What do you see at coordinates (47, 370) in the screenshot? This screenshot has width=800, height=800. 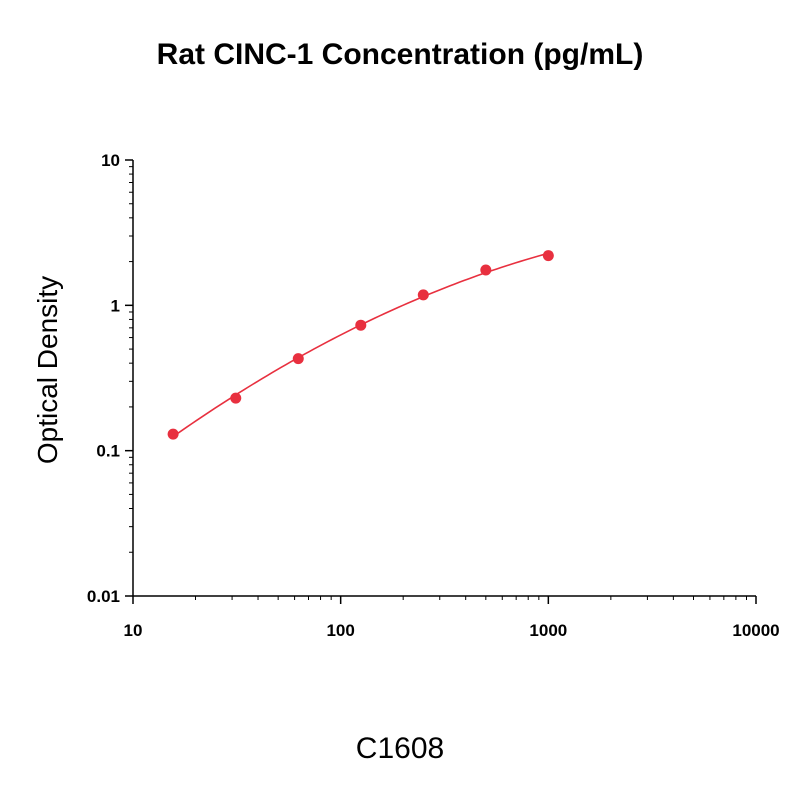 I see `y-axis-label: Optical Density` at bounding box center [47, 370].